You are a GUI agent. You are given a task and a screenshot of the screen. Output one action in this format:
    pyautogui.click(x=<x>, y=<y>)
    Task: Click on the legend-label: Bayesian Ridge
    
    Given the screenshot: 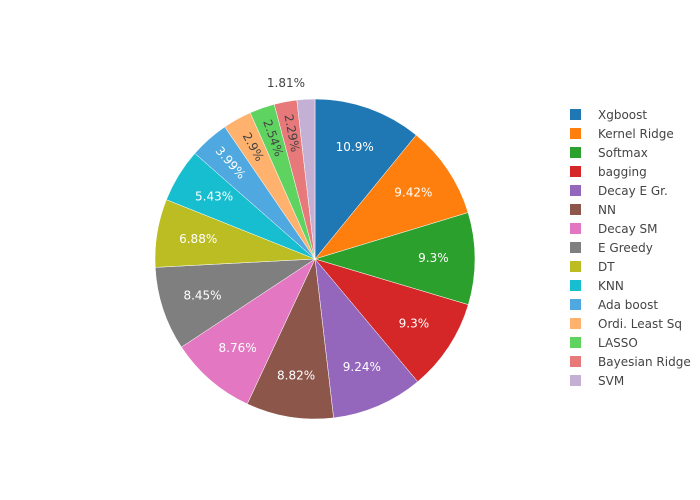 What is the action you would take?
    pyautogui.click(x=644, y=361)
    